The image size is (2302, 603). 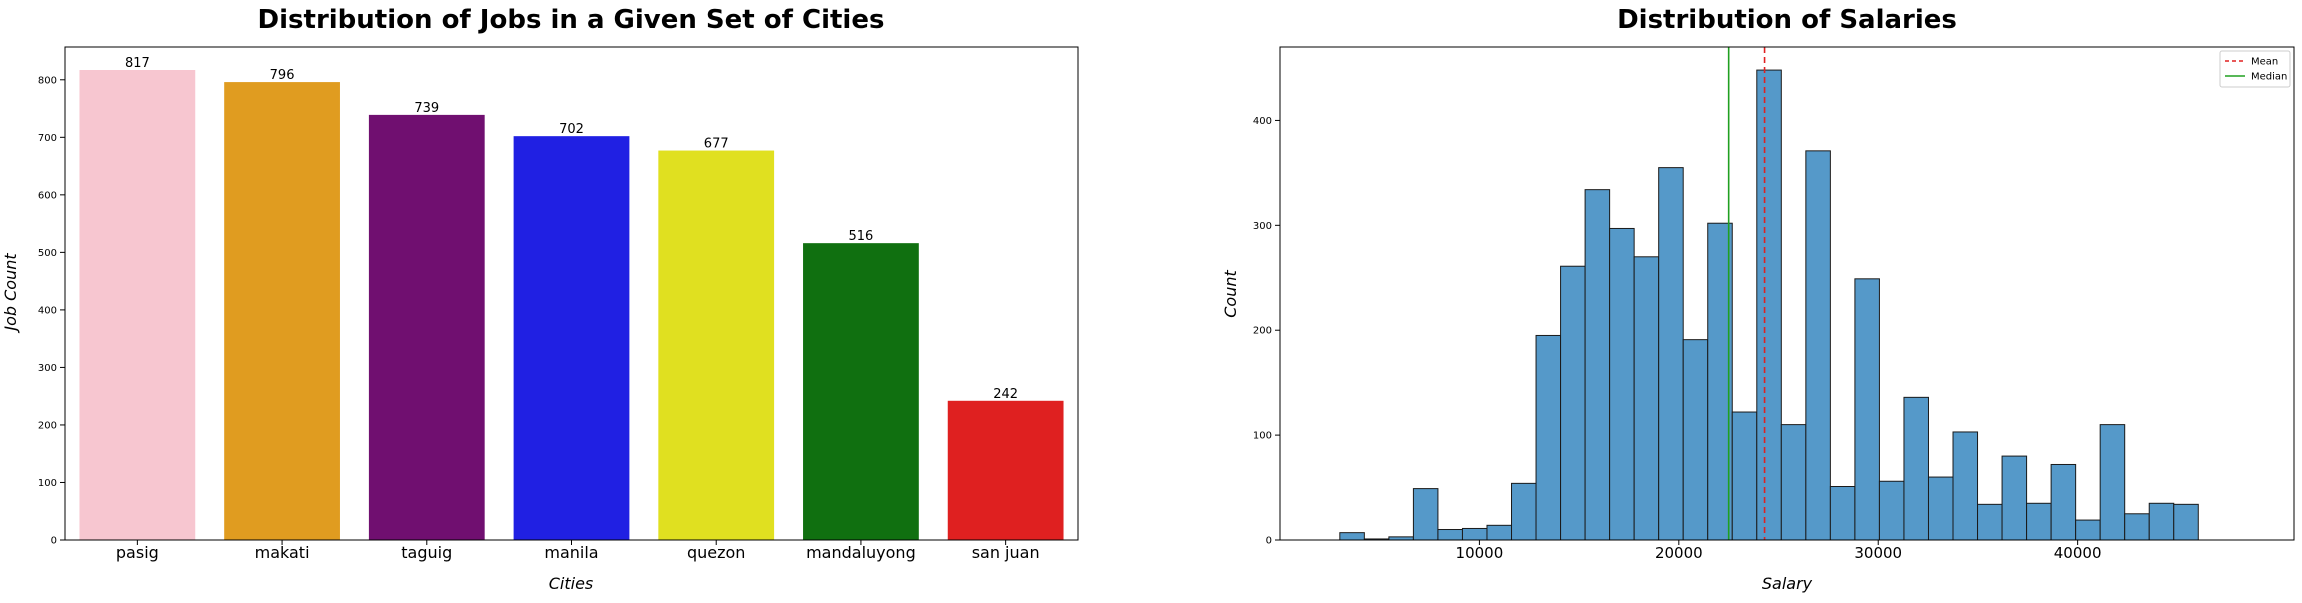 What do you see at coordinates (426, 327) in the screenshot?
I see `bar-taguig` at bounding box center [426, 327].